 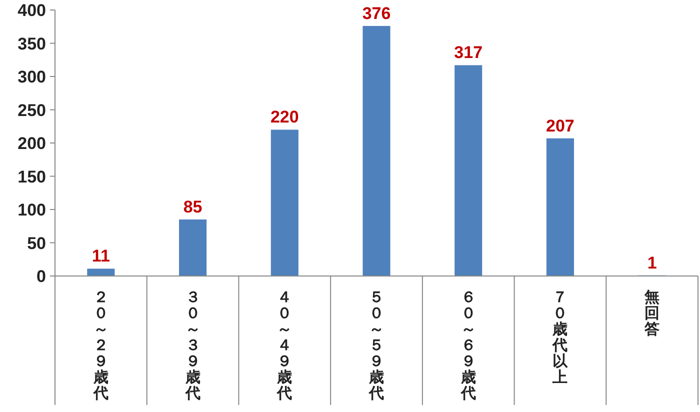 What do you see at coordinates (36, 243) in the screenshot?
I see `y-tick-label: 50` at bounding box center [36, 243].